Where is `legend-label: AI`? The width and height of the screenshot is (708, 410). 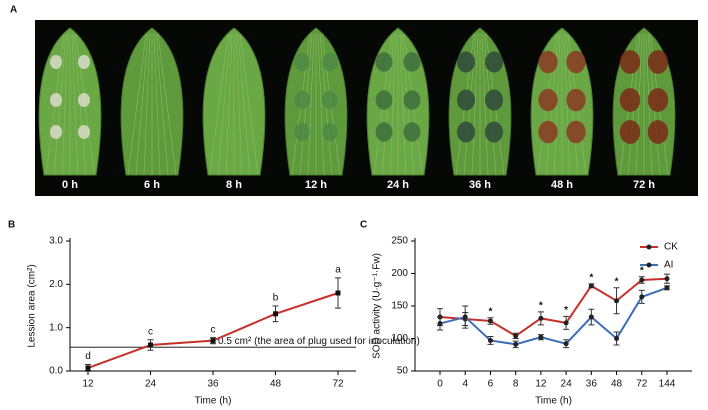
legend-label: AI is located at coordinates (668, 265).